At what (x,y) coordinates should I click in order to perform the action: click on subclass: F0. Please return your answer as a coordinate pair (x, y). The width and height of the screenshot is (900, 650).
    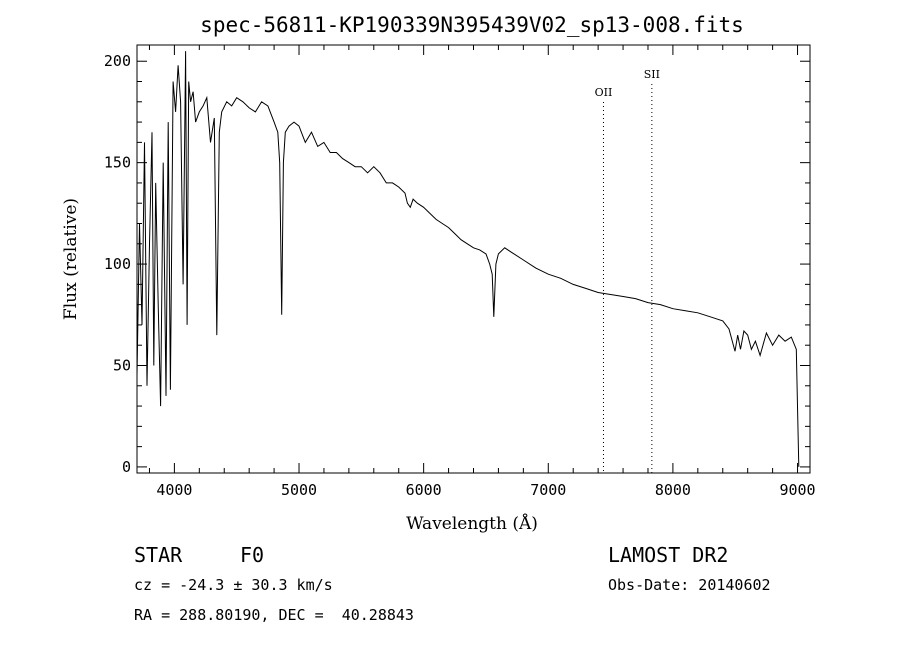
    Looking at the image, I should click on (252, 555).